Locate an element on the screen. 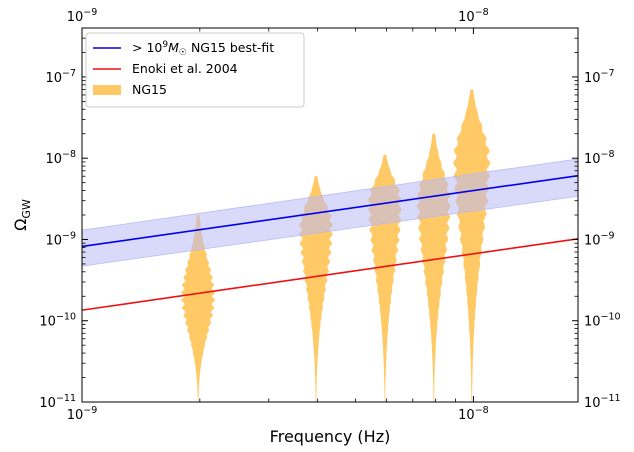 The height and width of the screenshot is (452, 634). y-tick-label-right: 10⁻⁹ is located at coordinates (599, 239).